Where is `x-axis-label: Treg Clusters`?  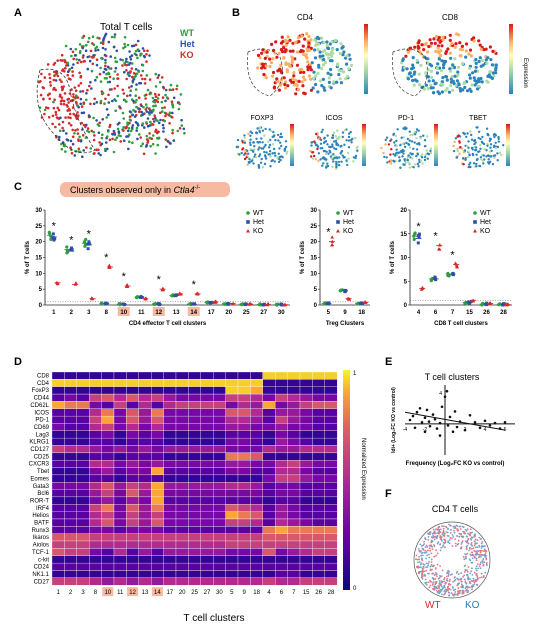
x-axis-label: Treg Clusters is located at coordinates (345, 324).